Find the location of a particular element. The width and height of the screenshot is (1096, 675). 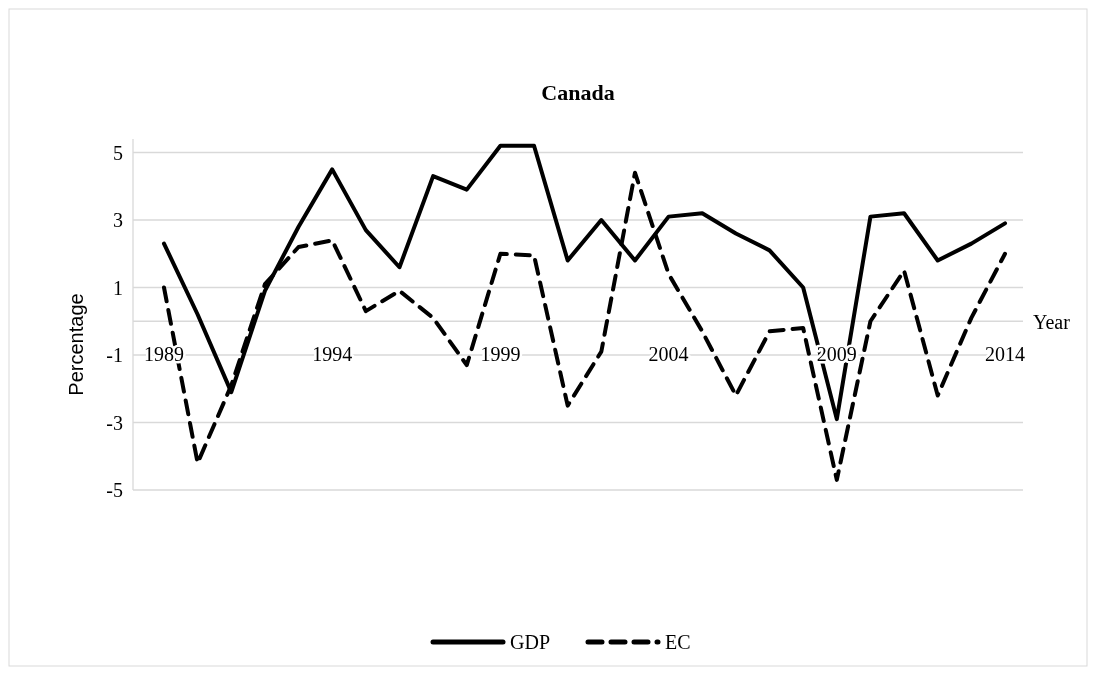

chart-title: Canada is located at coordinates (578, 92).